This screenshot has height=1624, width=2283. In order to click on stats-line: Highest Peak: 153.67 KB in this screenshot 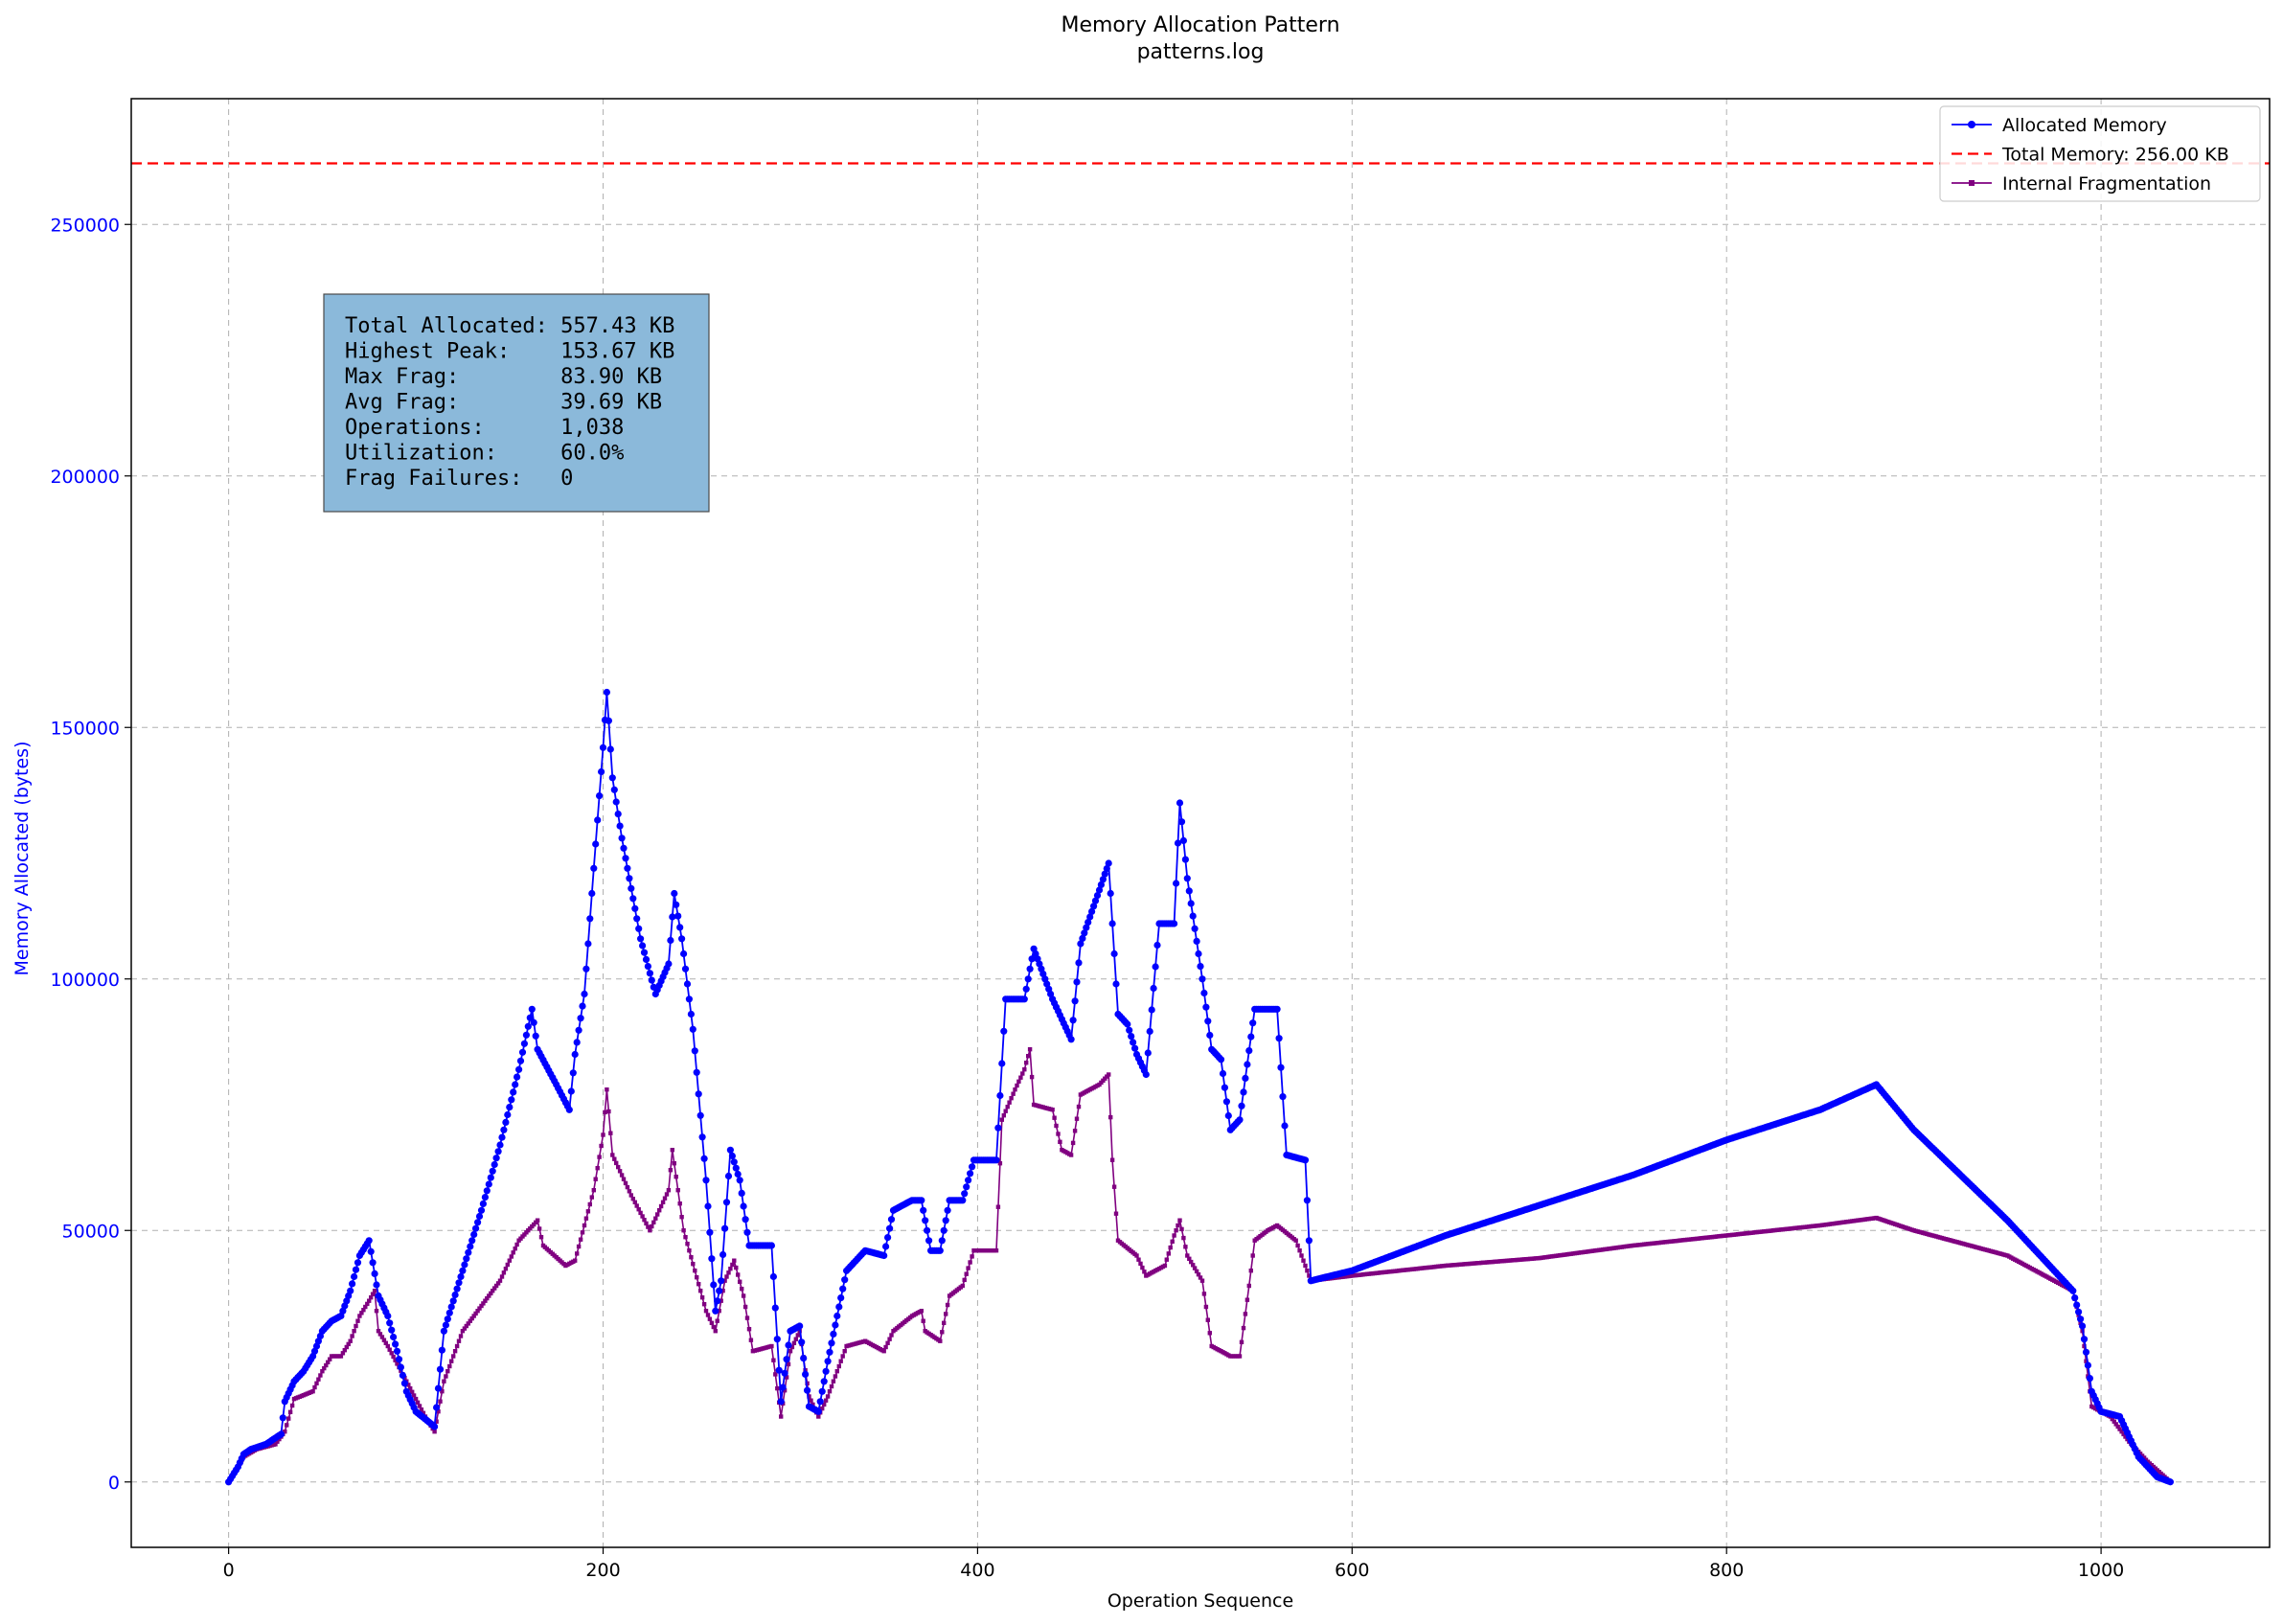, I will do `click(509, 352)`.